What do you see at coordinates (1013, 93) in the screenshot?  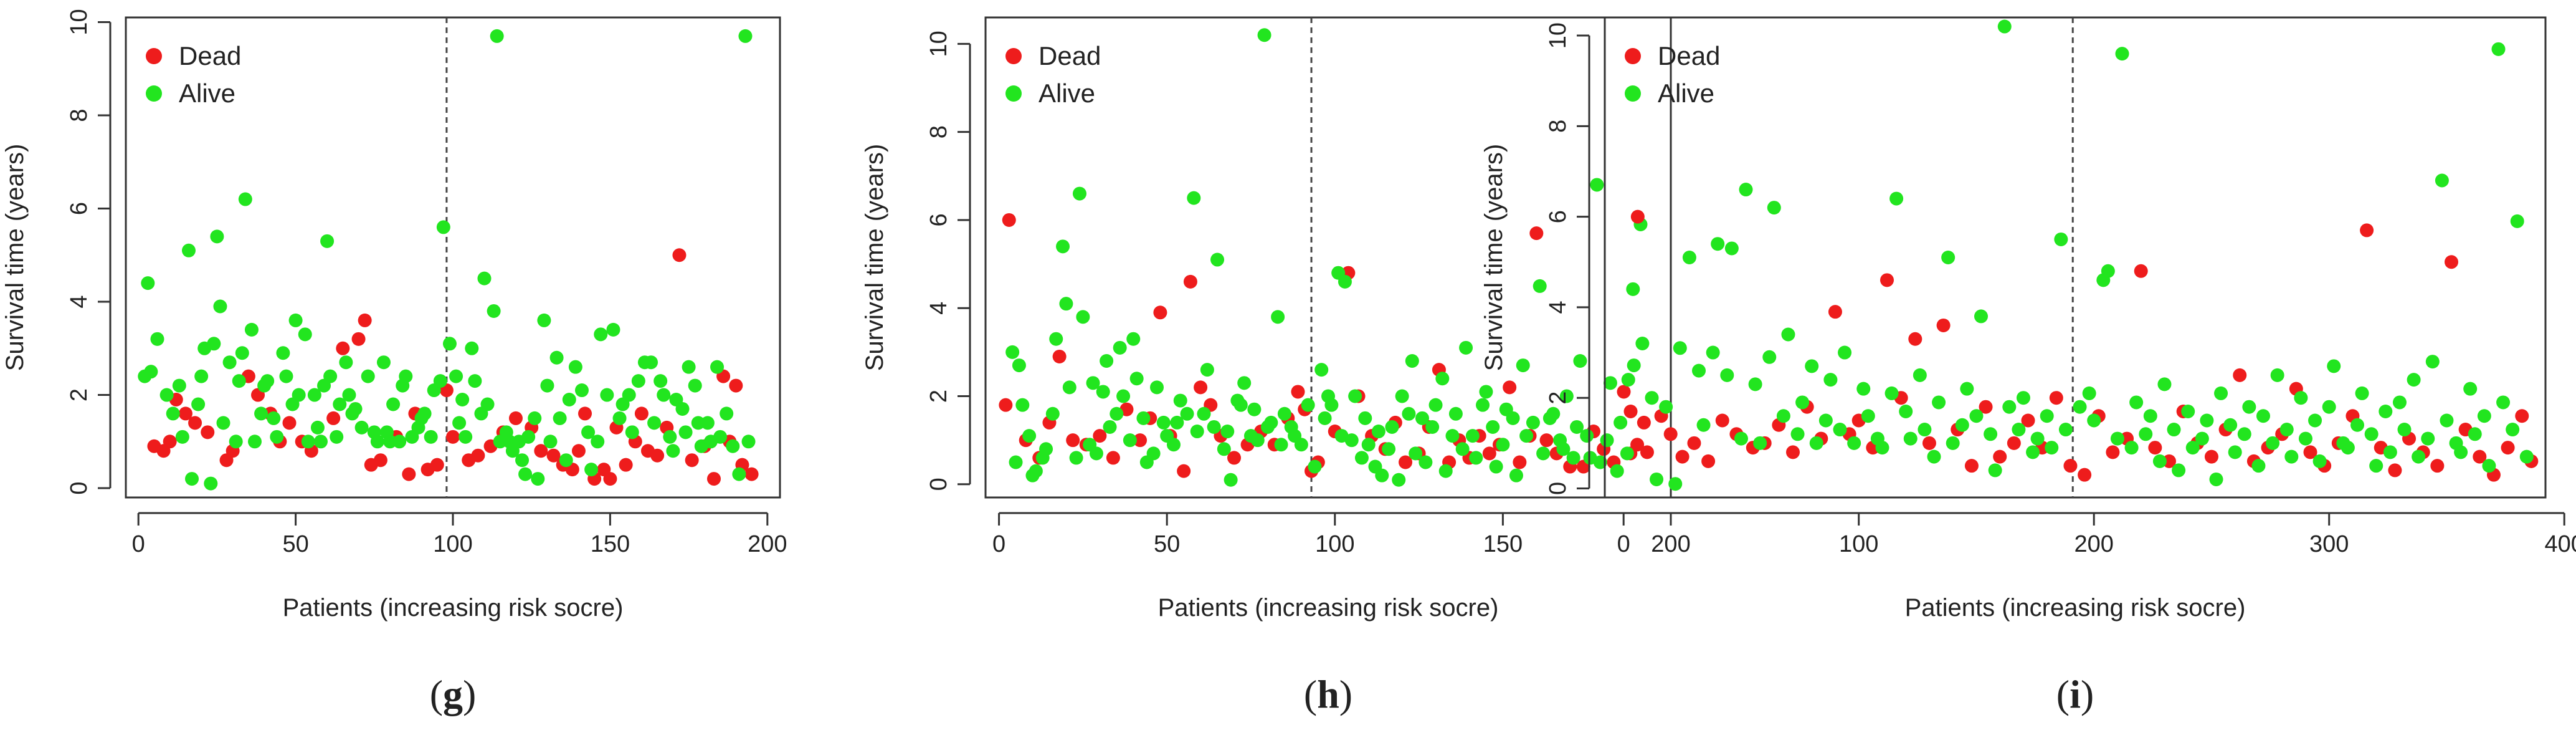 I see `legend-marker-alive` at bounding box center [1013, 93].